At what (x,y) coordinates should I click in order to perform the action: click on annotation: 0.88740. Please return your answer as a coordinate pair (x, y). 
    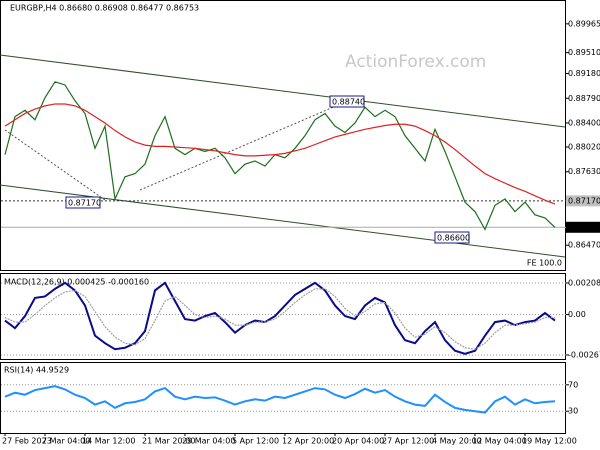
    Looking at the image, I should click on (348, 102).